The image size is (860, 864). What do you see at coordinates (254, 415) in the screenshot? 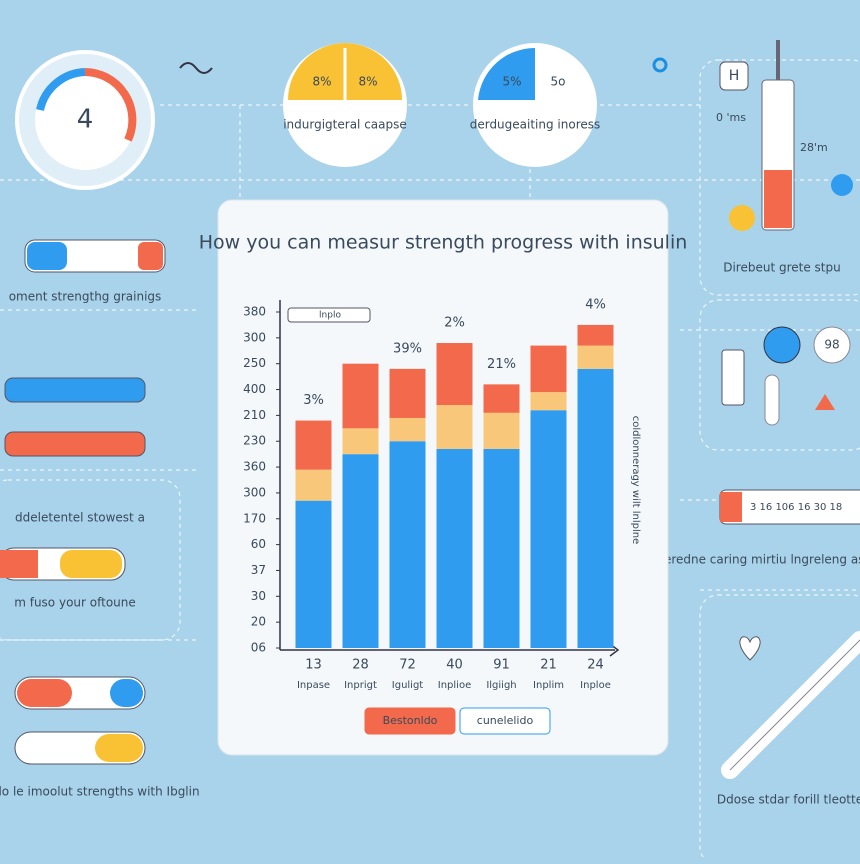
I see `y-tick-label: 210` at bounding box center [254, 415].